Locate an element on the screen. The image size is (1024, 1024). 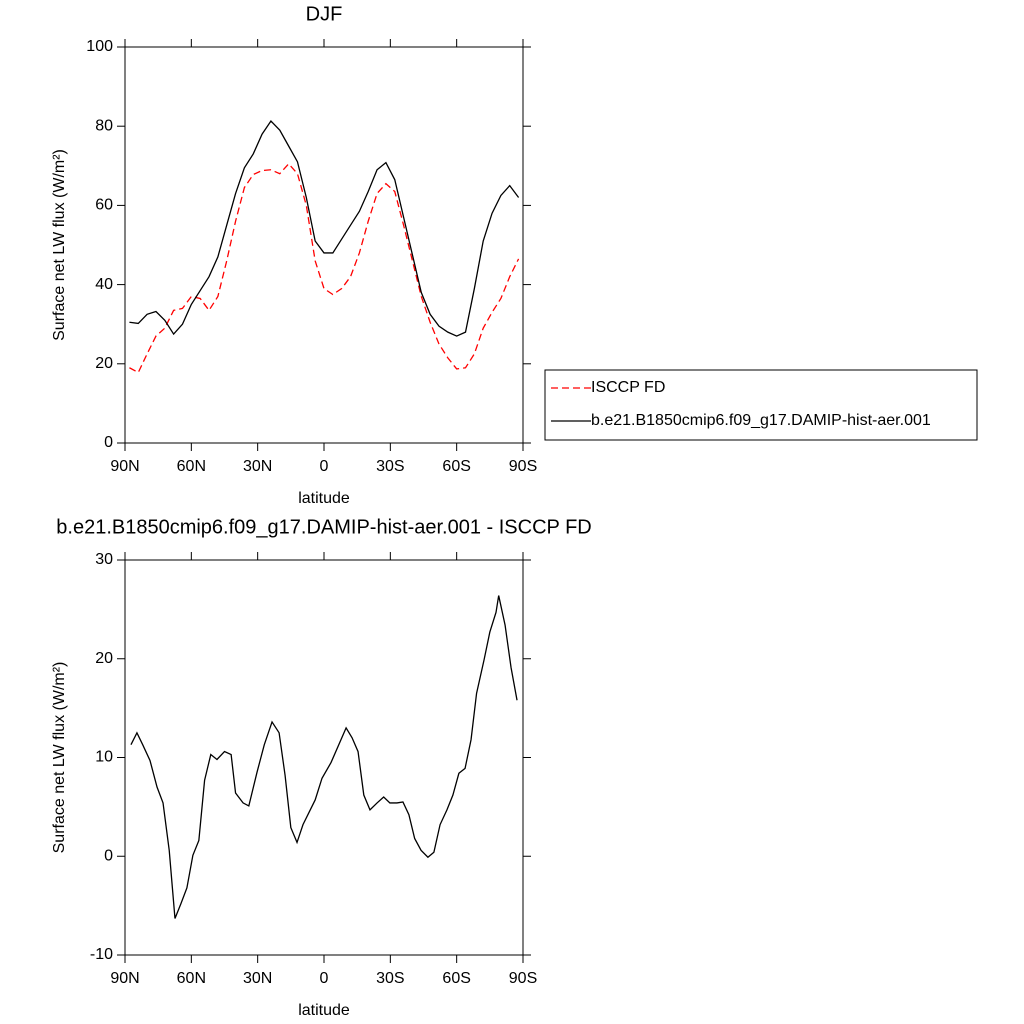
y-tick-label: -10 is located at coordinates (101, 954).